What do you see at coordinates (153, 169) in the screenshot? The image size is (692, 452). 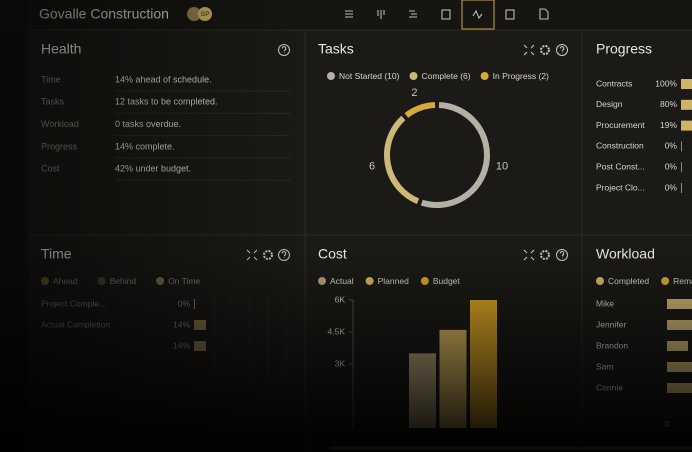 I see `row-text: 42% under budget.` at bounding box center [153, 169].